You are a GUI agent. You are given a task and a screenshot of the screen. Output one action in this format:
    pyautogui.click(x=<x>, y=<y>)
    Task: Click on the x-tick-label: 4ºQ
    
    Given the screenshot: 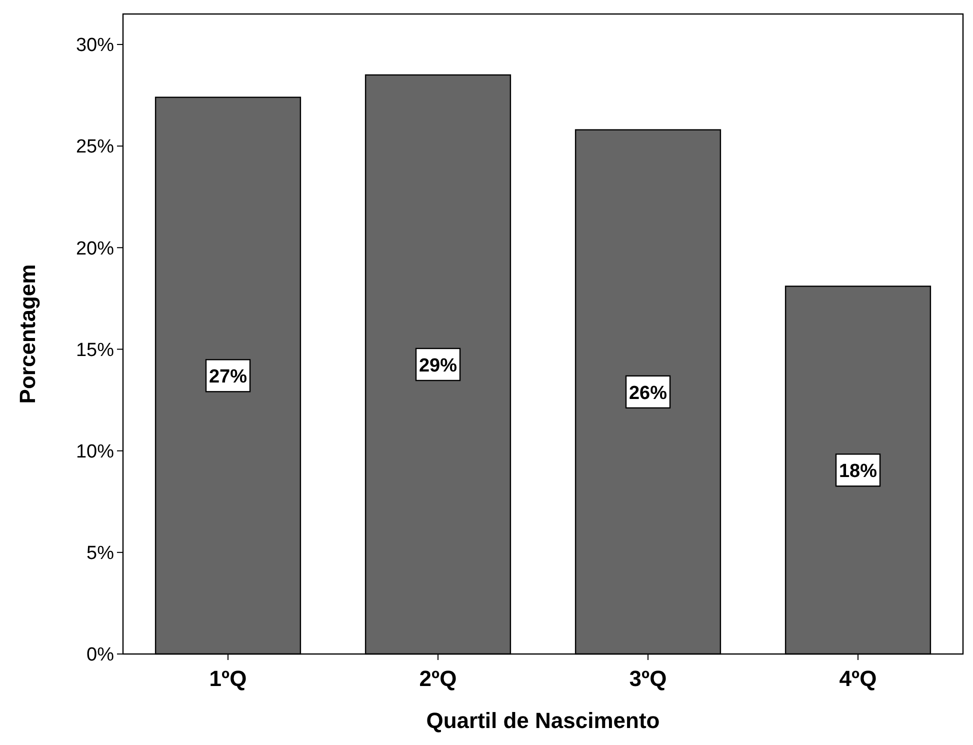 What is the action you would take?
    pyautogui.click(x=858, y=678)
    